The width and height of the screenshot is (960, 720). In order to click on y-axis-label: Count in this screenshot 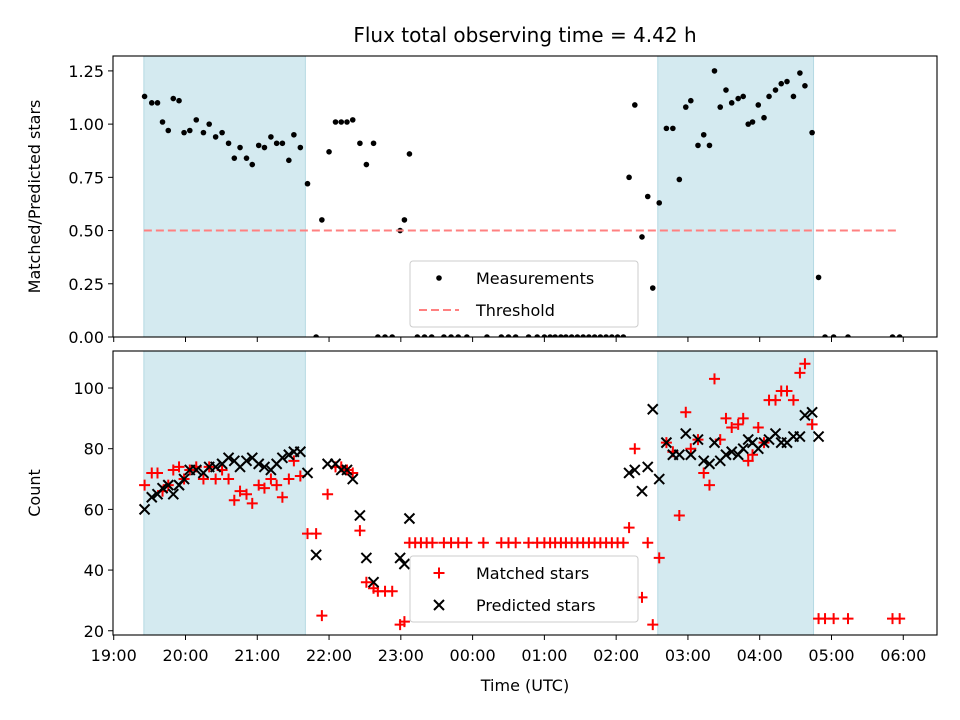, I will do `click(34, 493)`.